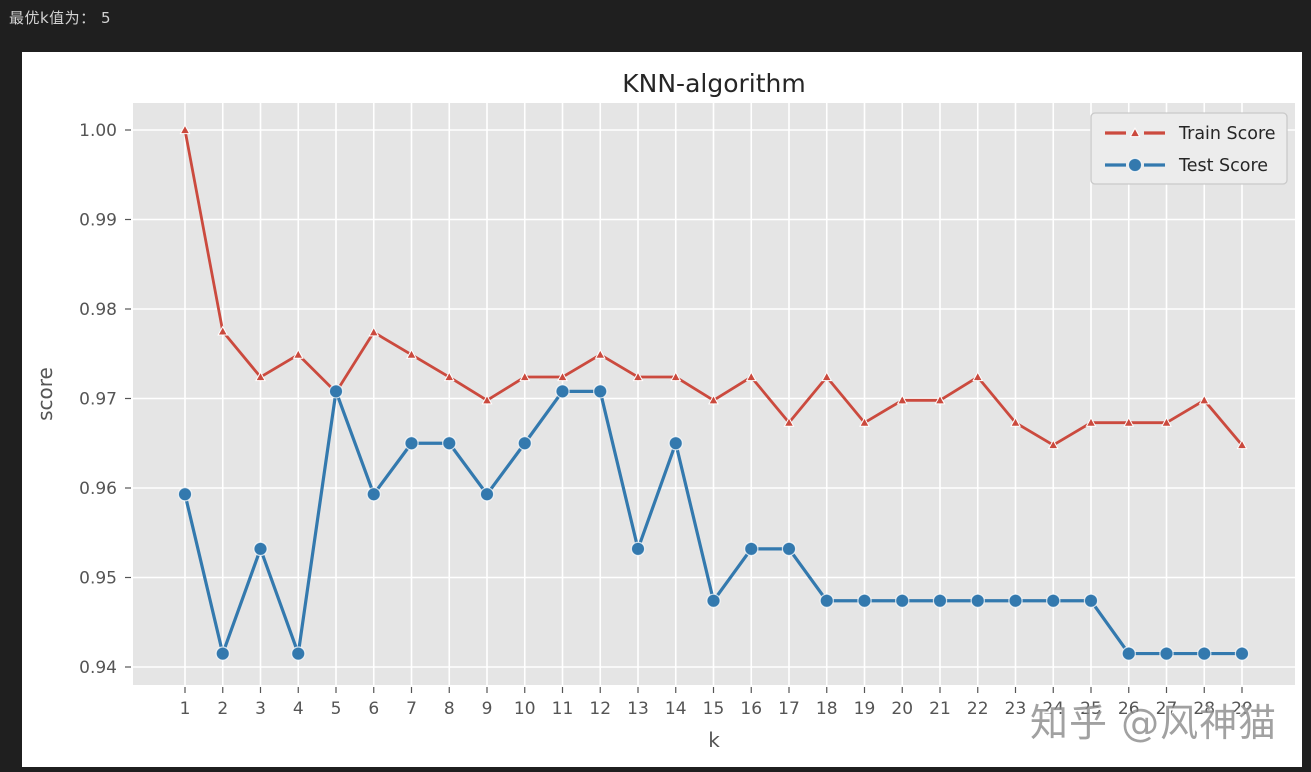 The image size is (1311, 772). What do you see at coordinates (98, 221) in the screenshot?
I see `y-tick-label: 0.99` at bounding box center [98, 221].